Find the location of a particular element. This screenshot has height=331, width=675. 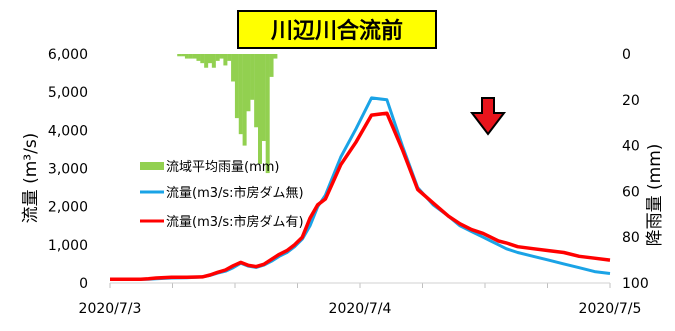

x-tick-label: 2020/7/4 is located at coordinates (360, 309).